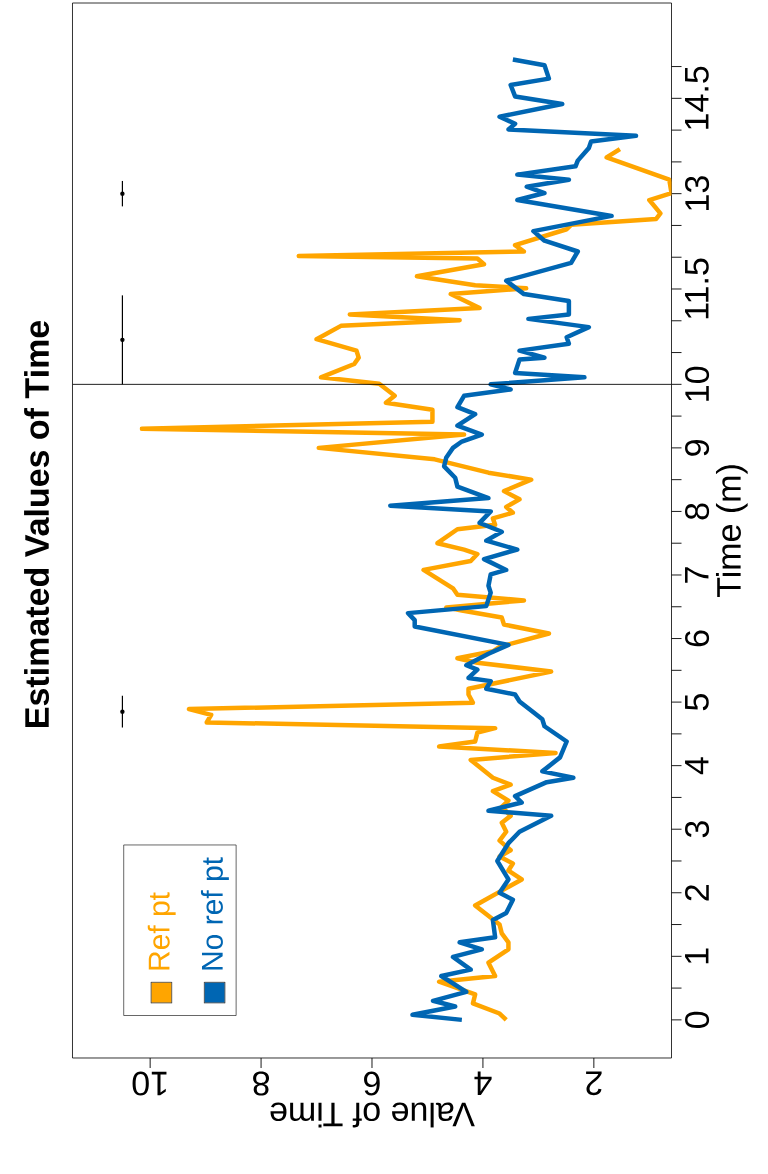 The image size is (768, 1174). What do you see at coordinates (731, 531) in the screenshot?
I see `y-axis-title: Time (m)` at bounding box center [731, 531].